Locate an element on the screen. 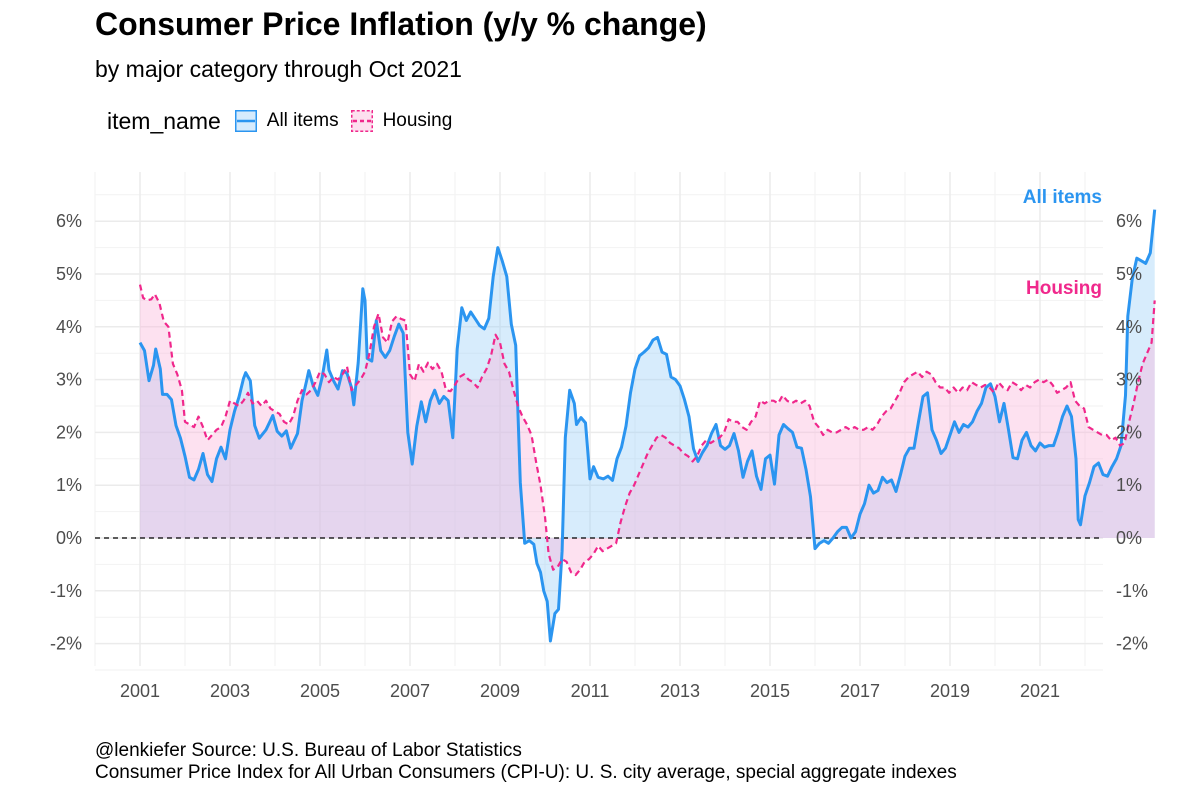 This screenshot has width=1200, height=800. chart-title: Consumer Price Inflation (y/y % change) is located at coordinates (401, 24).